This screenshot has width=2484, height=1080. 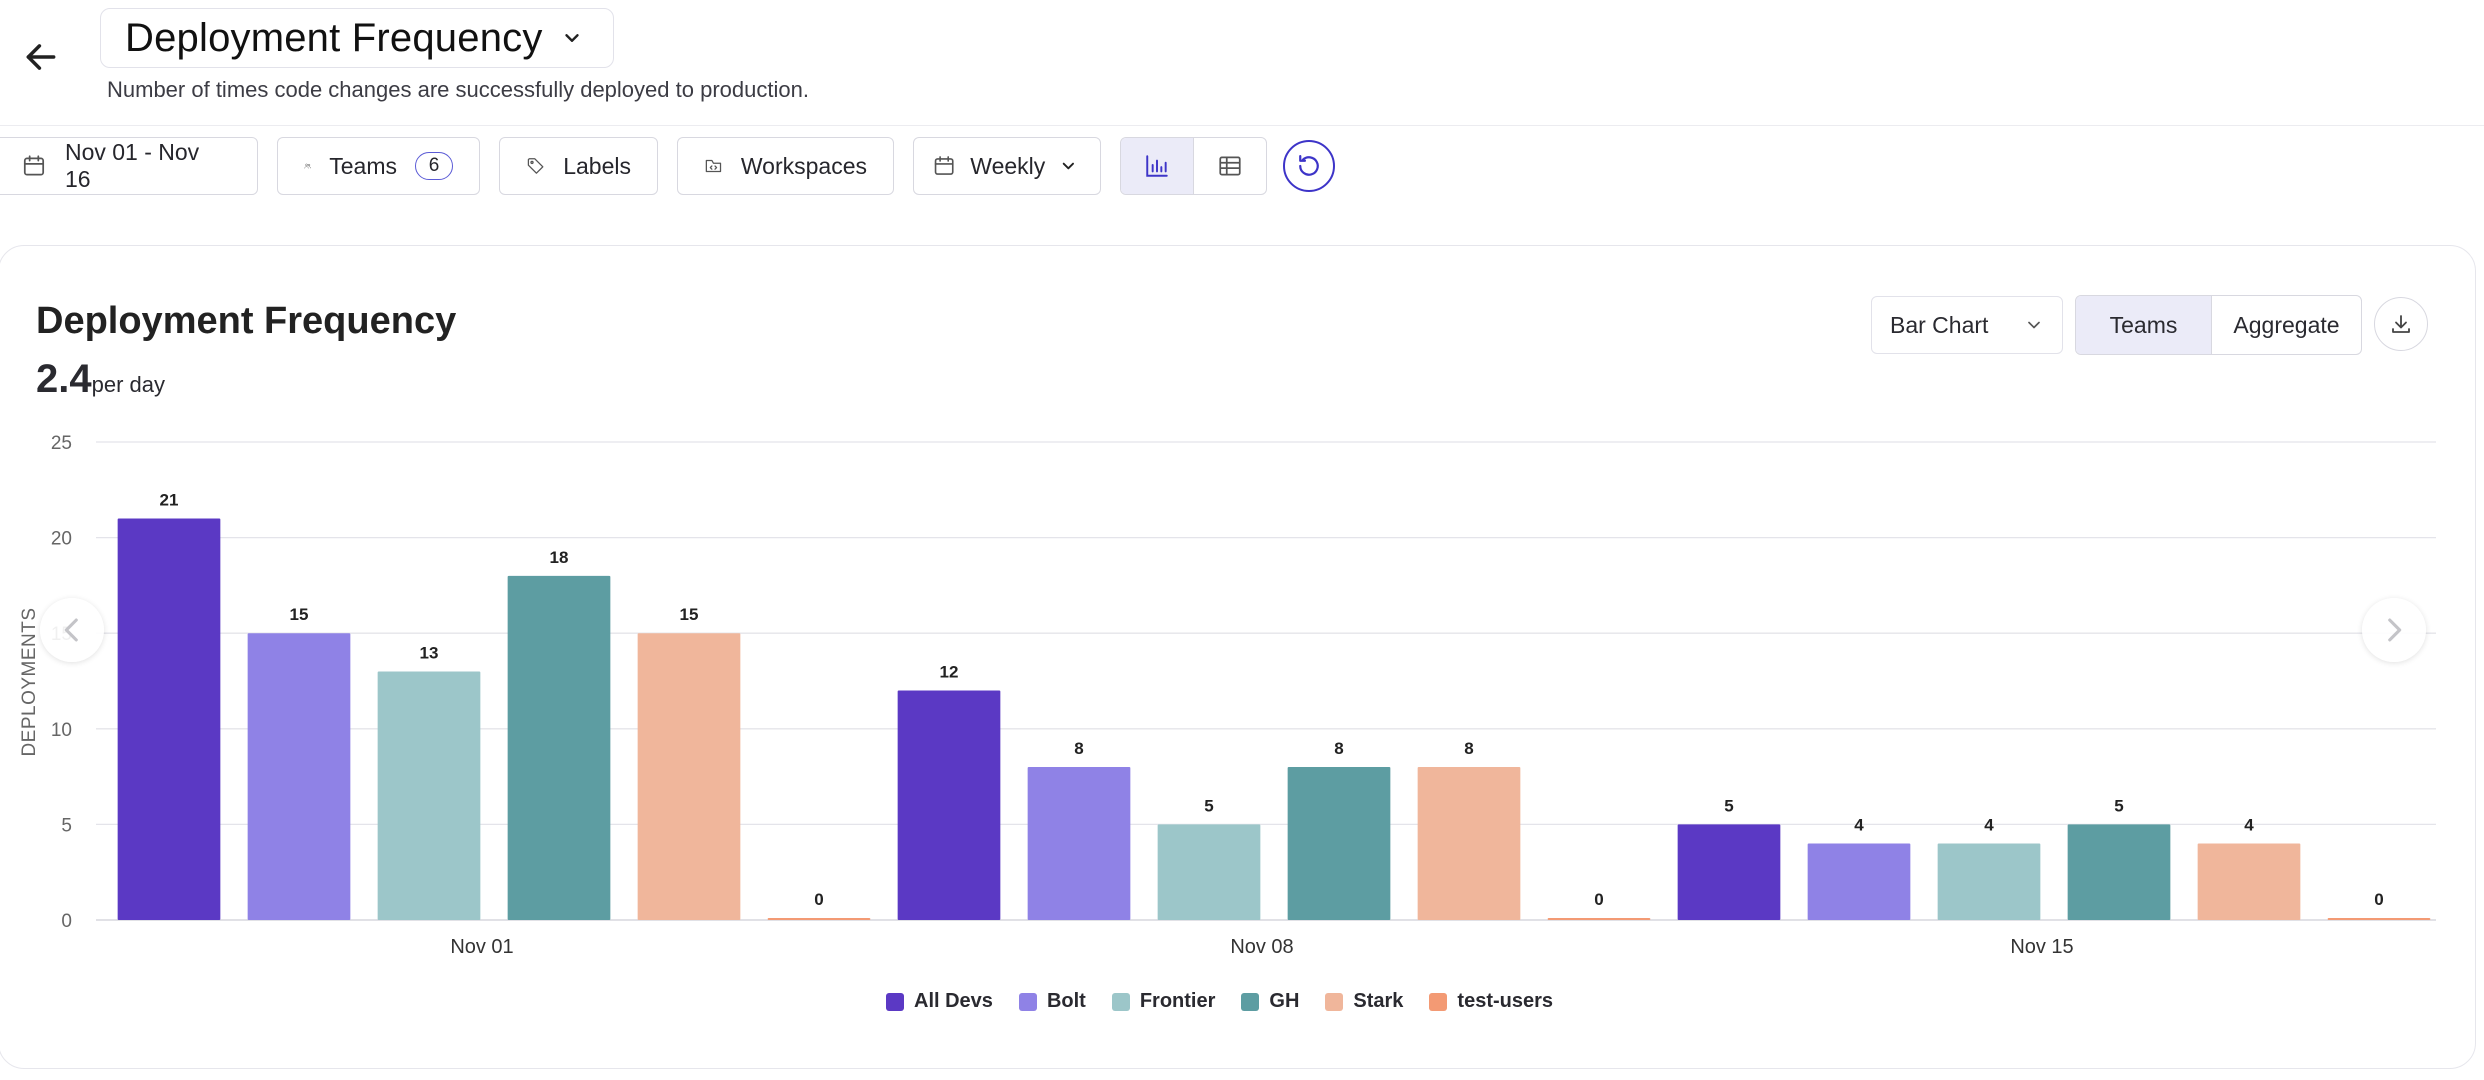 I want to click on interval-label: Weekly, so click(x=1008, y=165).